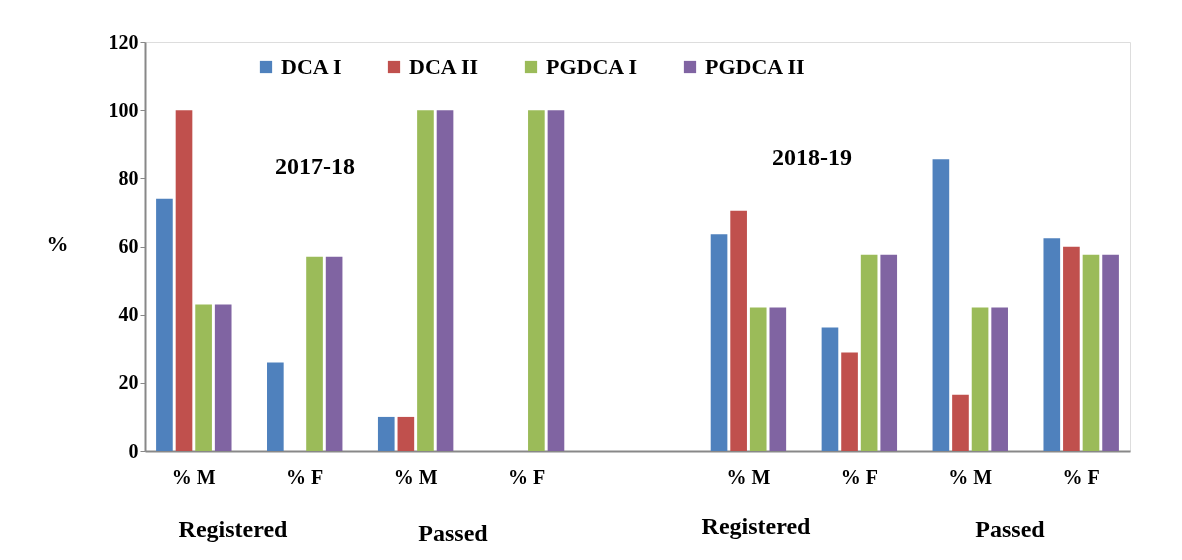 This screenshot has width=1182, height=560. I want to click on y-tick-label: 100, so click(123, 109).